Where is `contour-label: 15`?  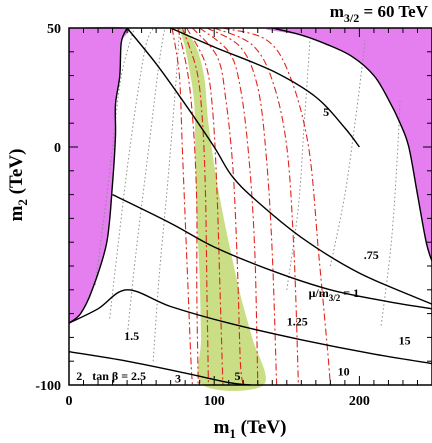 contour-label: 15 is located at coordinates (405, 341).